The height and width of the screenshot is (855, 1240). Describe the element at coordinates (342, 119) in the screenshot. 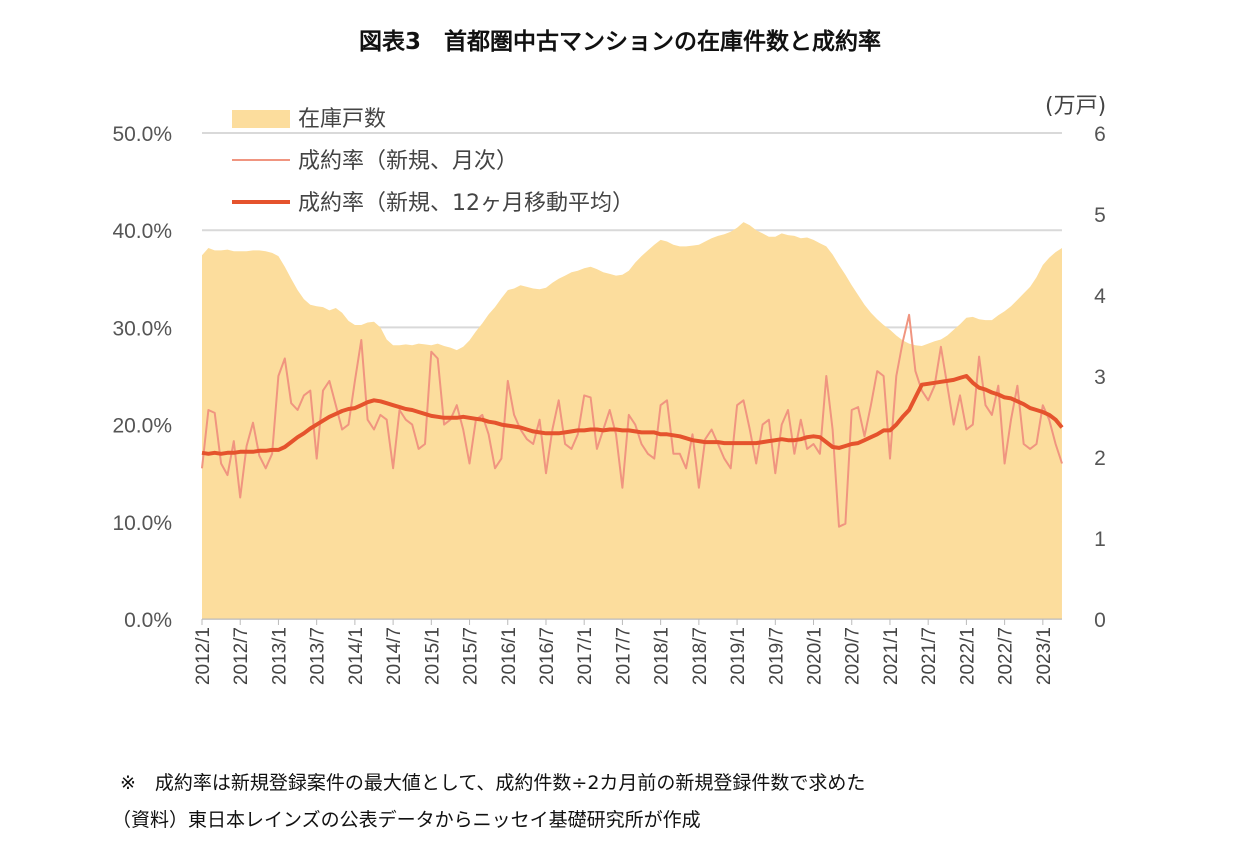

I see `legend-label: 在庫戸数` at that location.